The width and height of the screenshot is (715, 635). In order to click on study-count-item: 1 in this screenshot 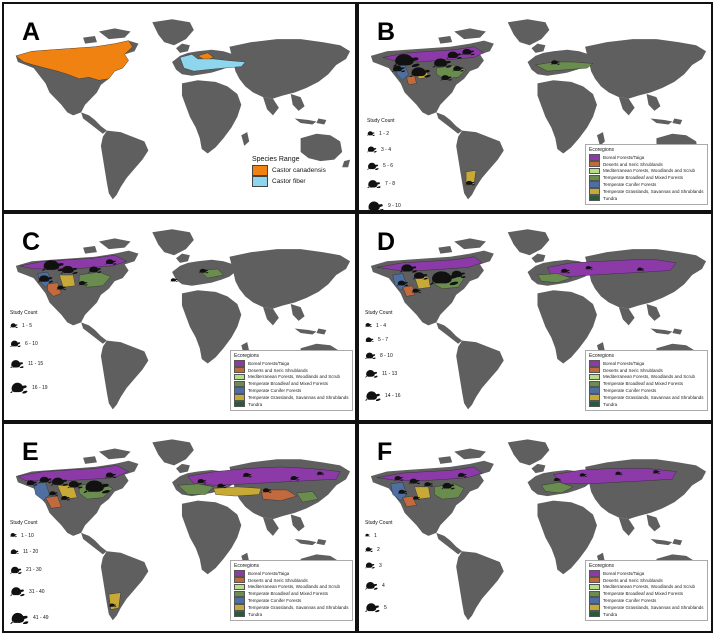, I will do `click(371, 536)`.